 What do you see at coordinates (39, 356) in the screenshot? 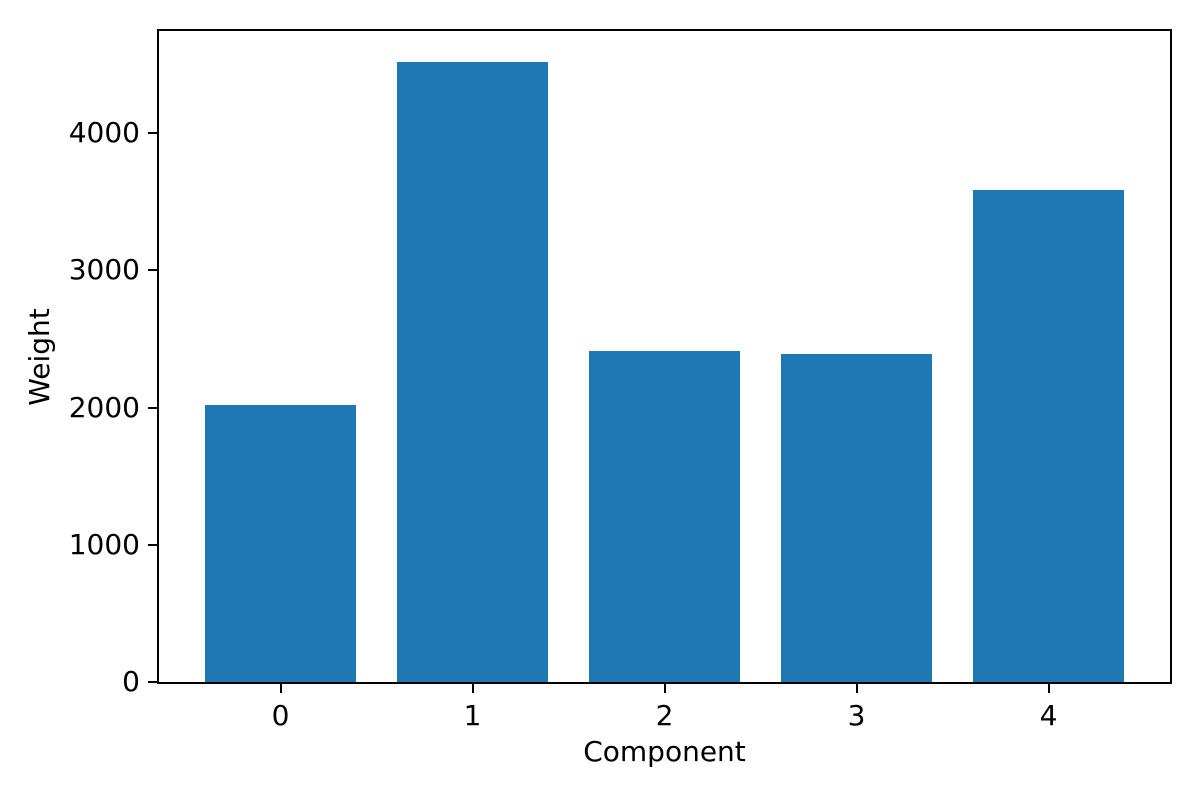
I see `y-axis-label: Weight` at bounding box center [39, 356].